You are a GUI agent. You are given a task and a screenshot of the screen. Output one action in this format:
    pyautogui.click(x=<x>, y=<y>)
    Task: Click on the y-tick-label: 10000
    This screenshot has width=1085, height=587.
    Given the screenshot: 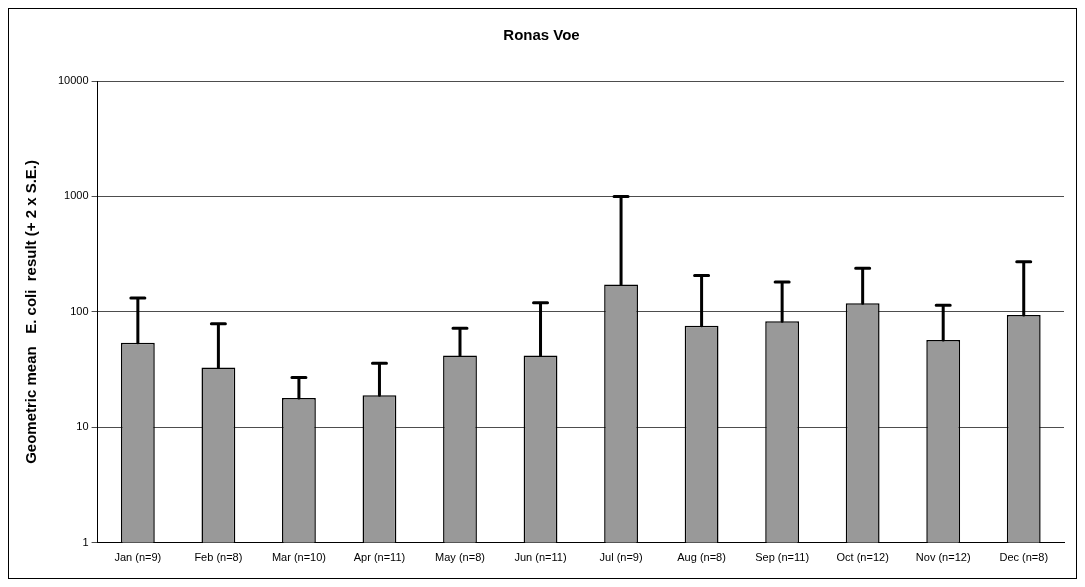 What is the action you would take?
    pyautogui.click(x=73, y=80)
    